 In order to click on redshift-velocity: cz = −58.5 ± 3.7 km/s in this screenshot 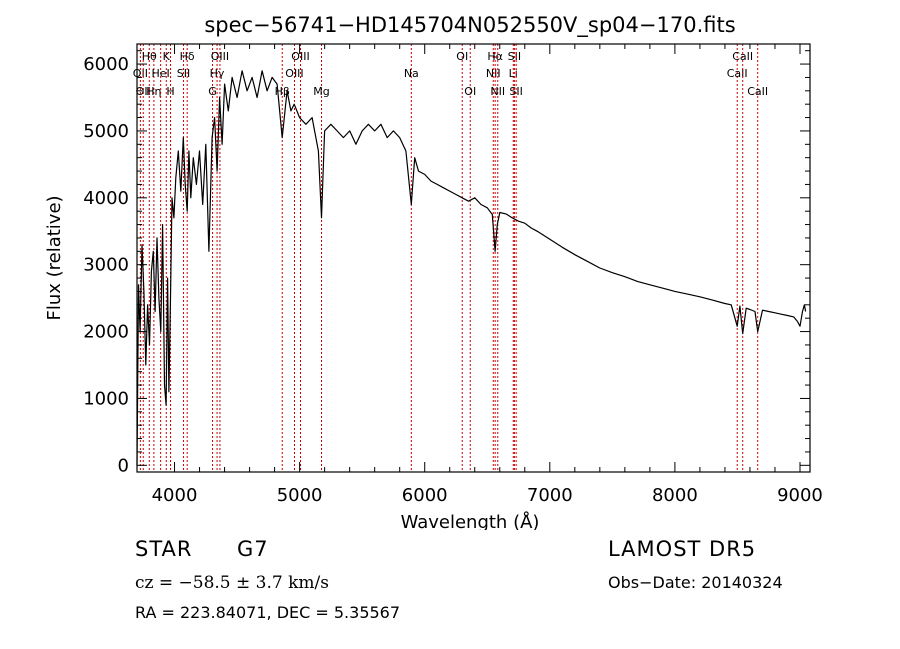, I will do `click(232, 583)`.